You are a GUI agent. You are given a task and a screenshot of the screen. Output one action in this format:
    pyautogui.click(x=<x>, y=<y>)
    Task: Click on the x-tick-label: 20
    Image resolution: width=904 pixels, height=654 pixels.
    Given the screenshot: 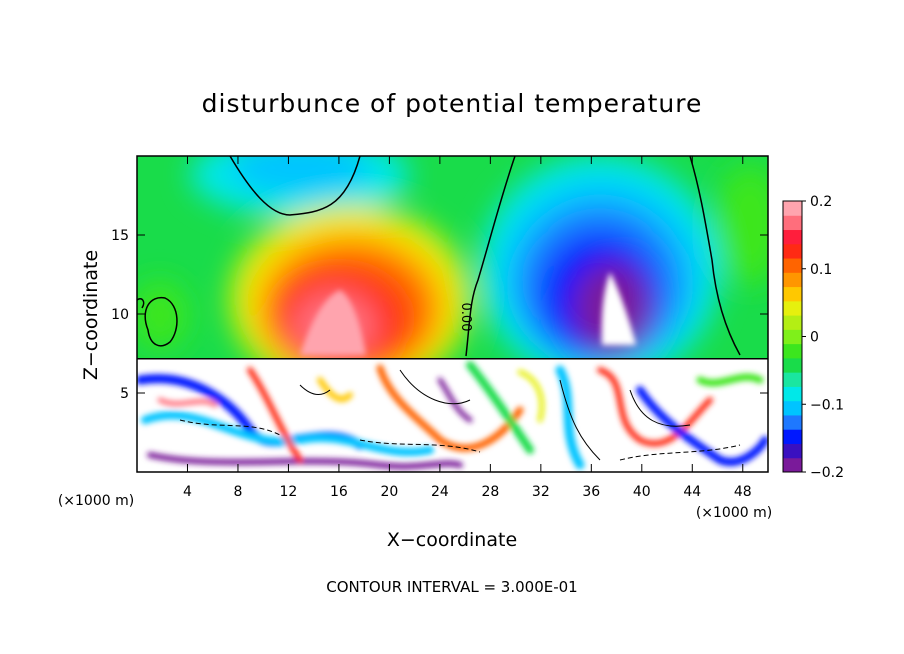 What is the action you would take?
    pyautogui.click(x=389, y=492)
    